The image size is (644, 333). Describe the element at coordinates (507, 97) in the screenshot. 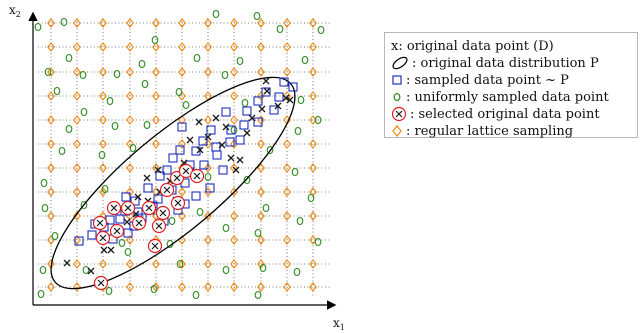

I see `legend-label: : uniformly sampled data point` at that location.